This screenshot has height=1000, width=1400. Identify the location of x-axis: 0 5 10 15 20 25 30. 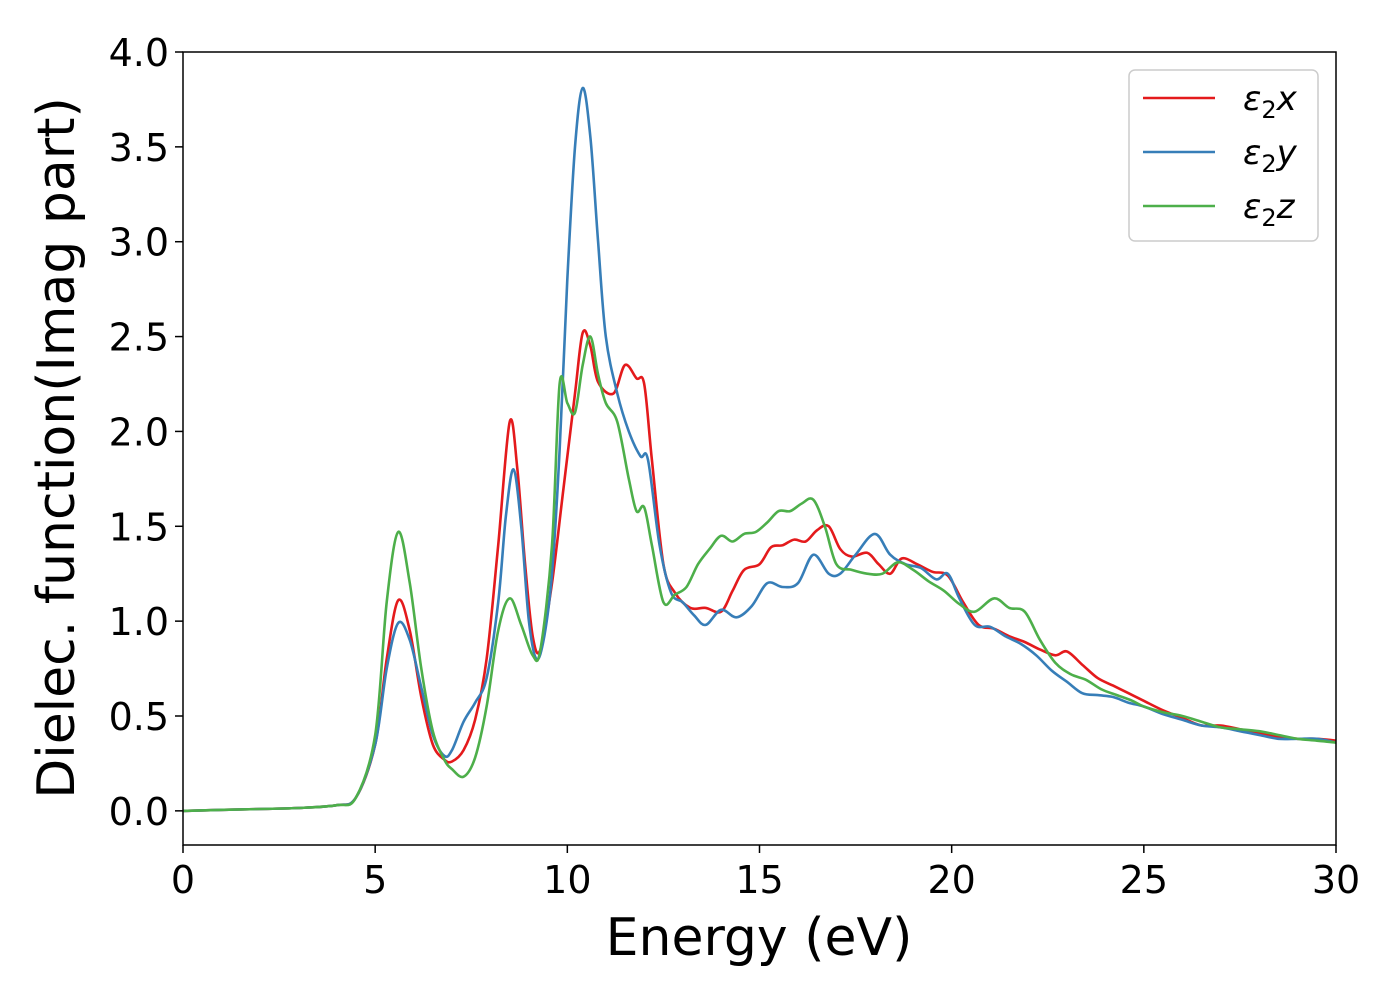
(765, 873).